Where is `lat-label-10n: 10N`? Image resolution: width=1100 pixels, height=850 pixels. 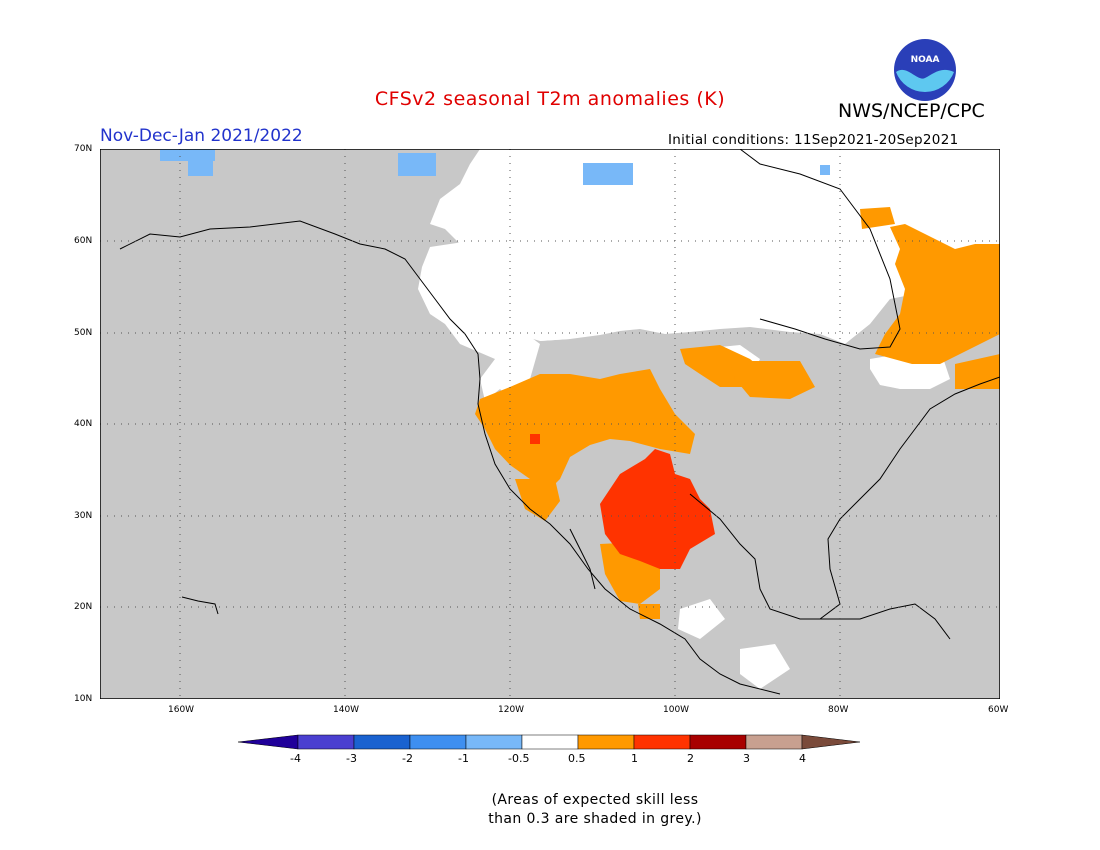 lat-label-10n: 10N is located at coordinates (83, 699).